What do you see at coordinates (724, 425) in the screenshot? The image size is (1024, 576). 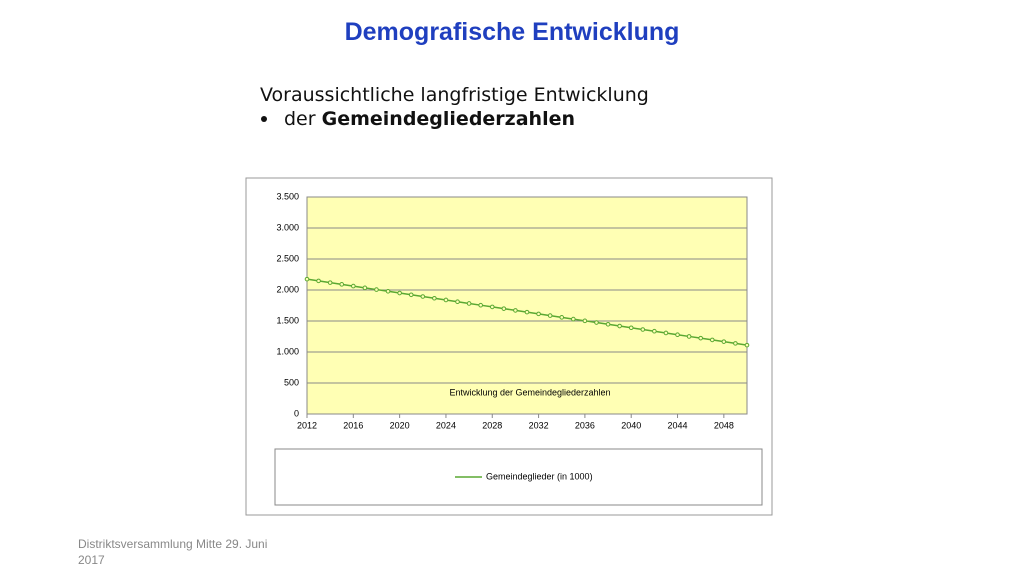 I see `x-tick-label: 2048` at bounding box center [724, 425].